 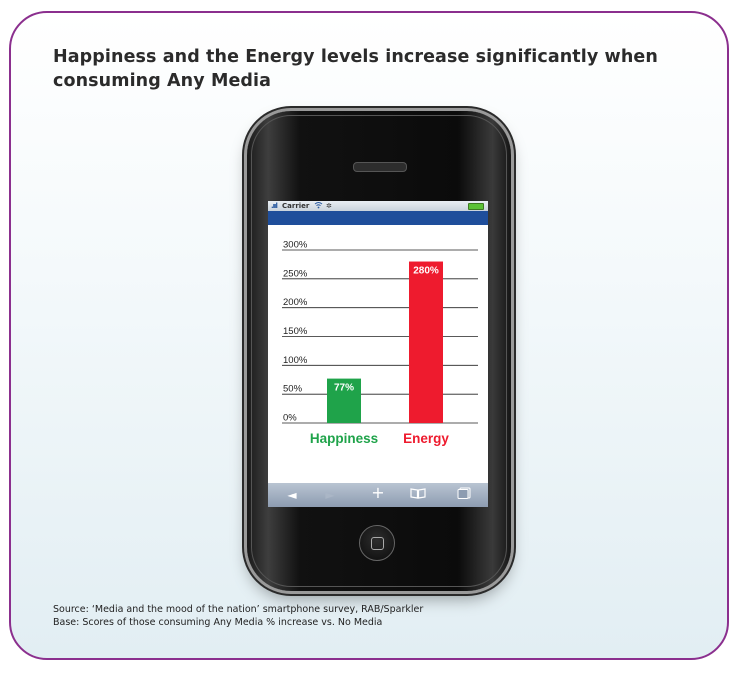 What do you see at coordinates (380, 167) in the screenshot?
I see `speaker-grille` at bounding box center [380, 167].